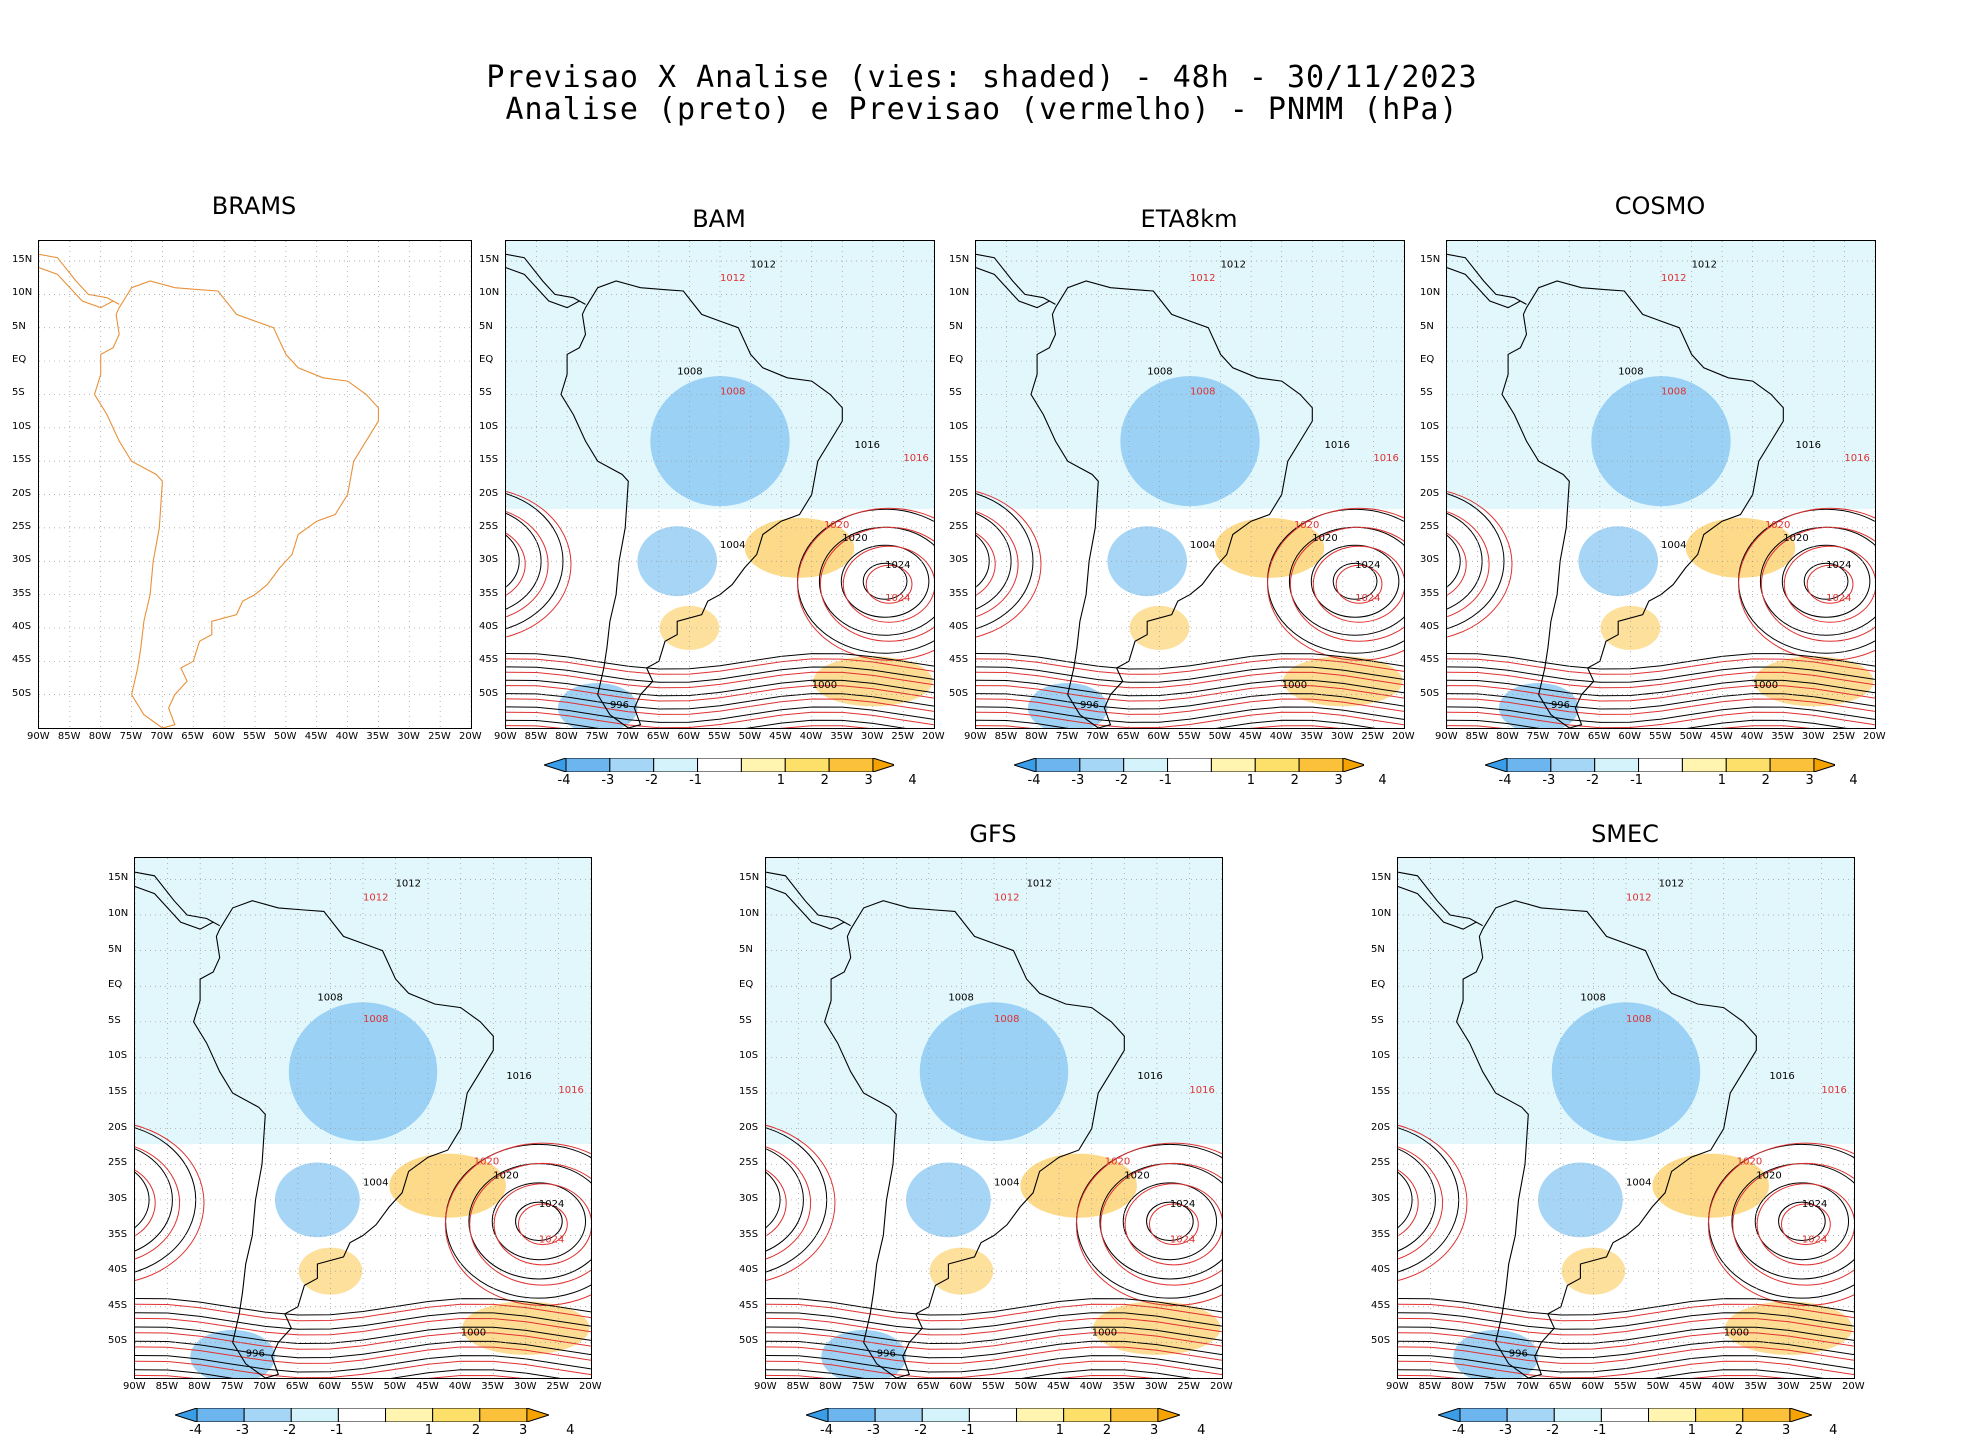 Image resolution: width=1964 pixels, height=1438 pixels. I want to click on colorbar-label: -4, so click(1458, 1430).